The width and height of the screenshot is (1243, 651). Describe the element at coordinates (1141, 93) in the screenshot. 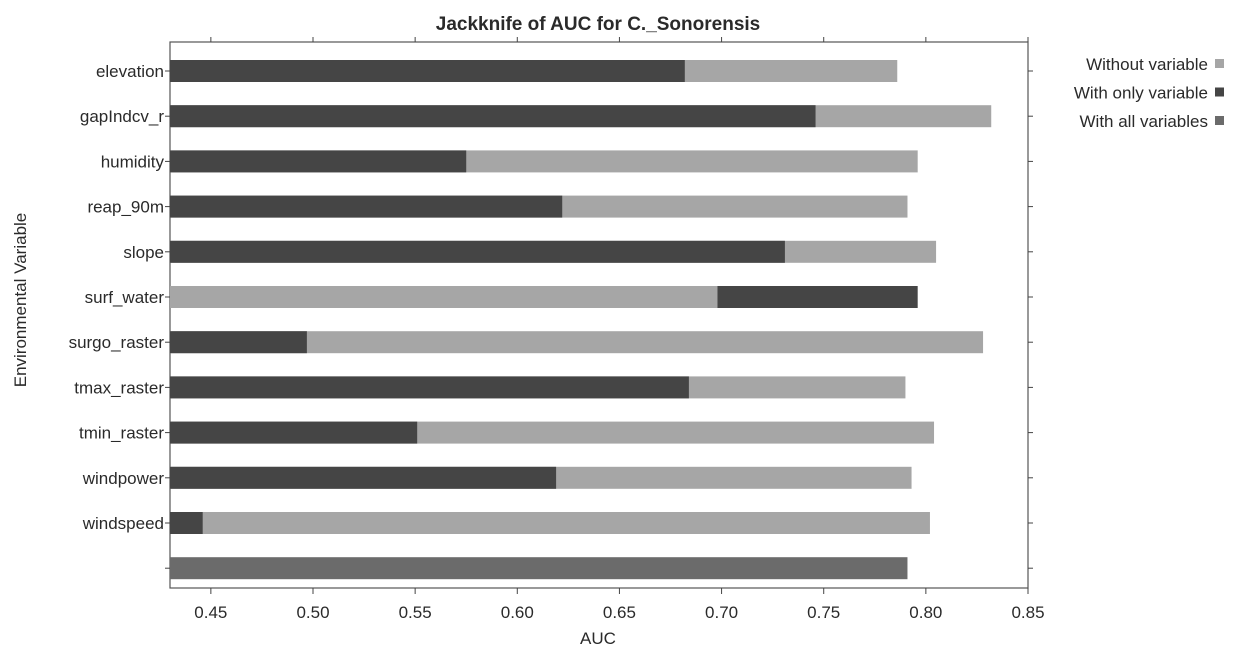

I see `legend-label-with-only-variable: With only variable` at that location.